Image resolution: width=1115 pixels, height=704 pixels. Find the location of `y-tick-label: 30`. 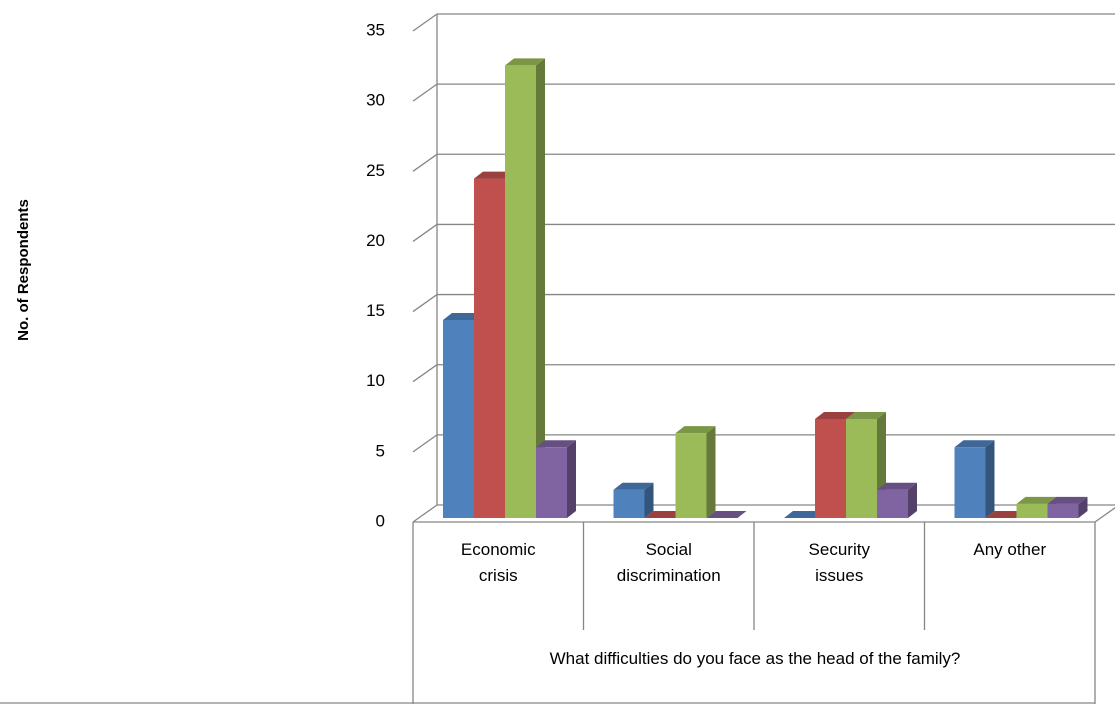

y-tick-label: 30 is located at coordinates (375, 100).